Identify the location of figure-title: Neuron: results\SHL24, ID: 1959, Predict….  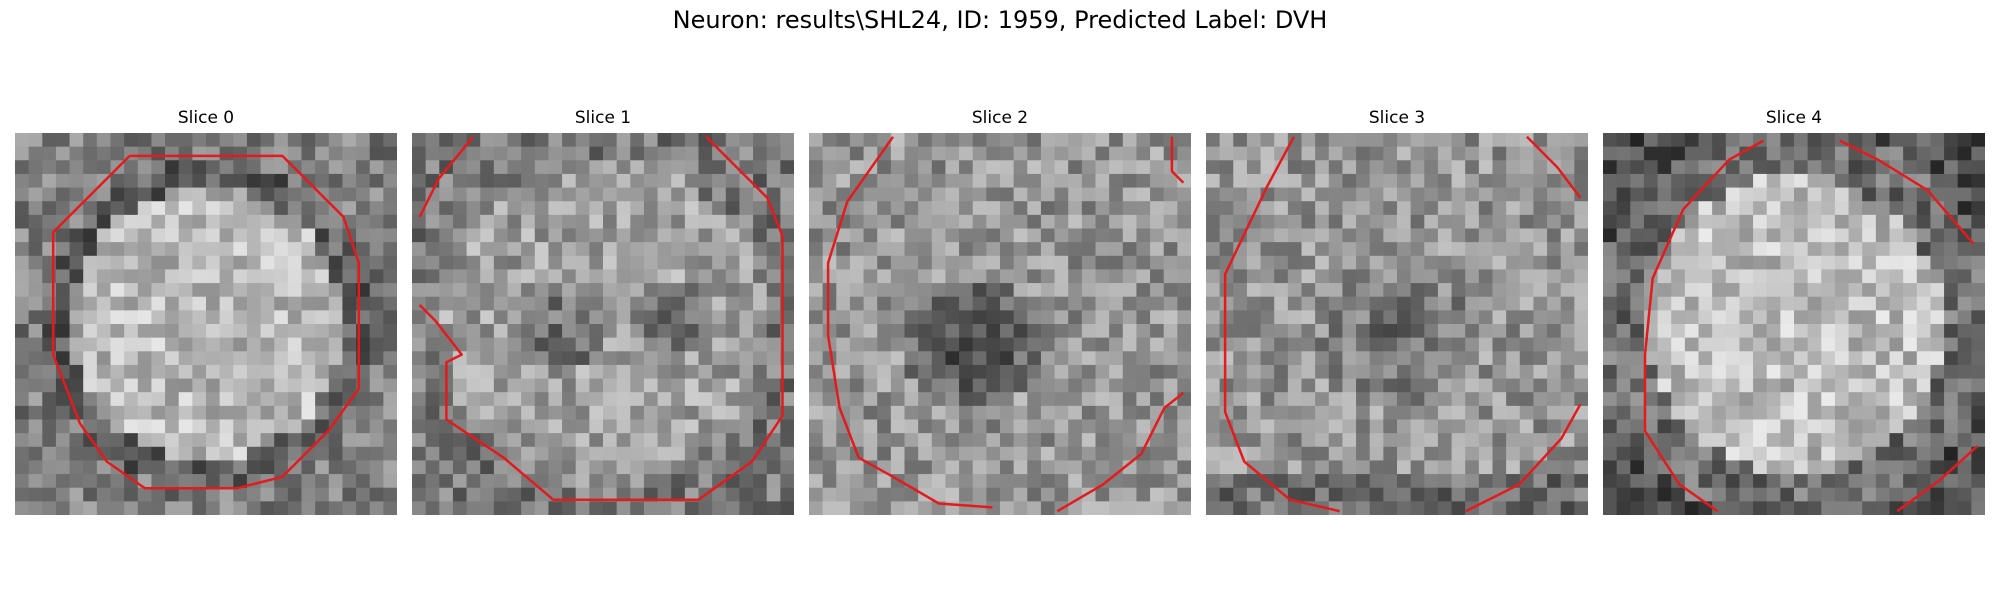
(1000, 20).